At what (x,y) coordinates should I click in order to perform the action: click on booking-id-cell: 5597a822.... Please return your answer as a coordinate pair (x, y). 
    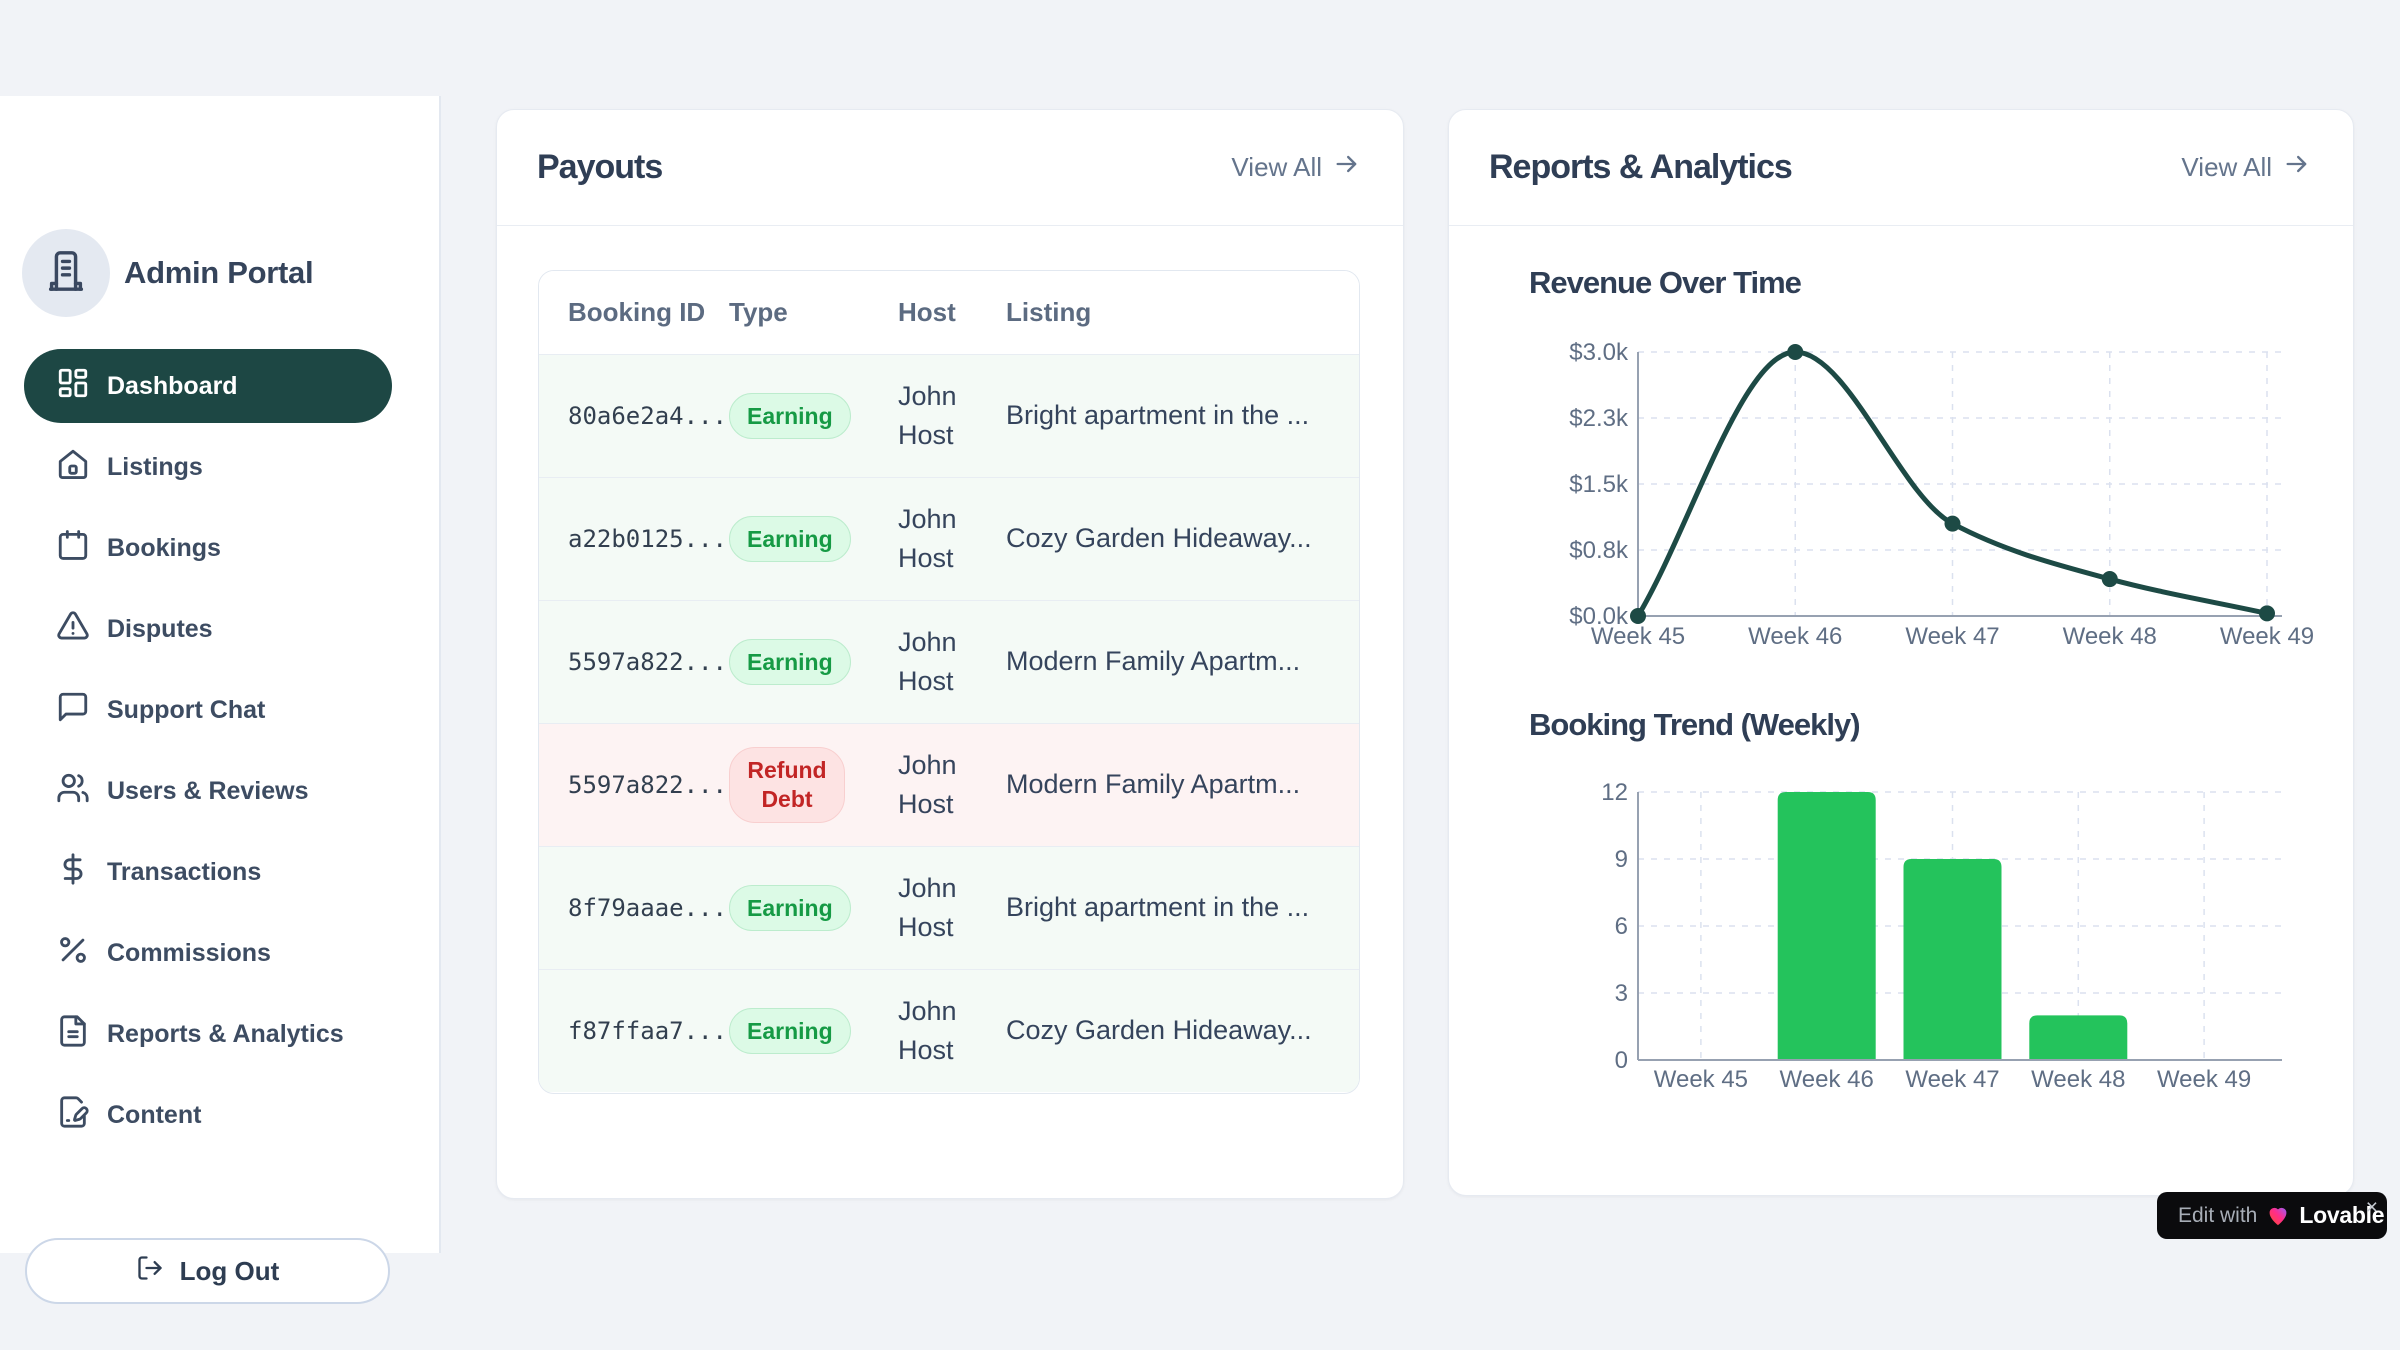
    Looking at the image, I should click on (647, 662).